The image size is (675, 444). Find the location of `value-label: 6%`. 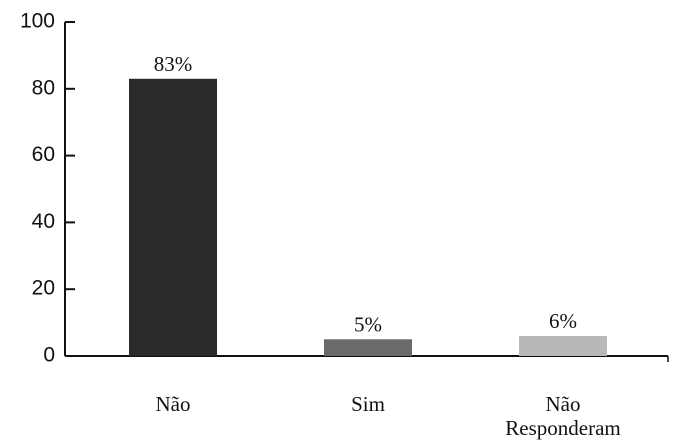

value-label: 6% is located at coordinates (563, 321).